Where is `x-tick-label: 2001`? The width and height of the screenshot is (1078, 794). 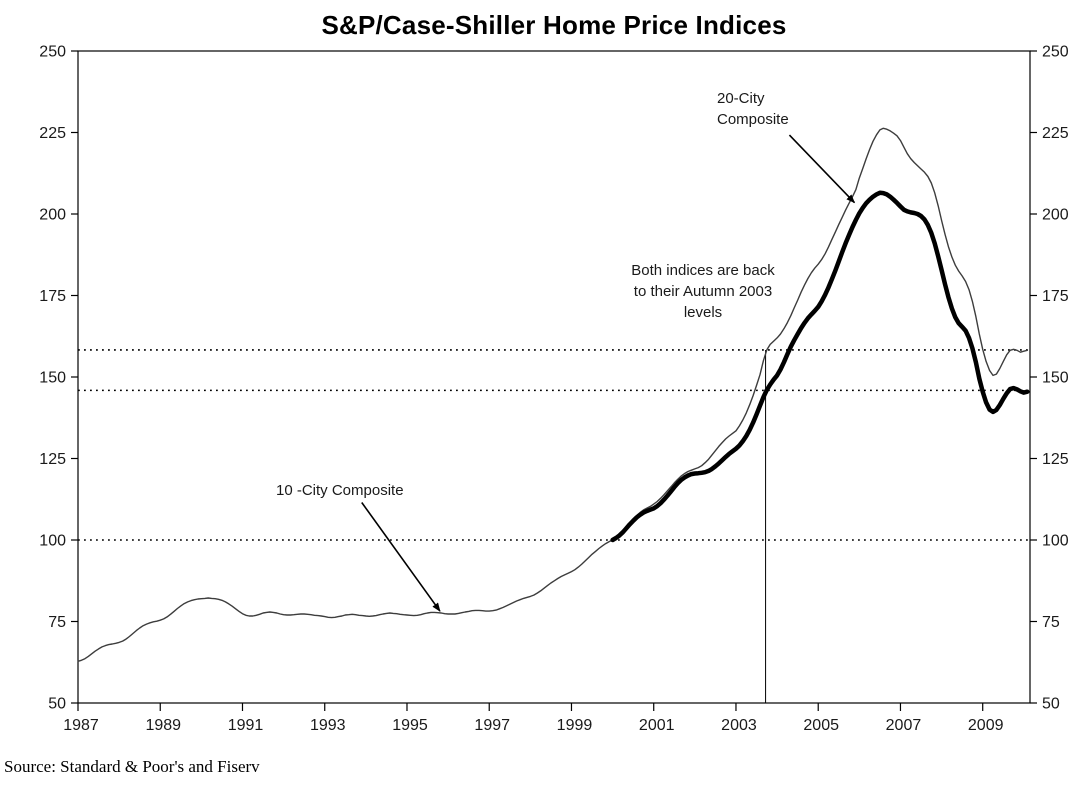
x-tick-label: 2001 is located at coordinates (657, 725).